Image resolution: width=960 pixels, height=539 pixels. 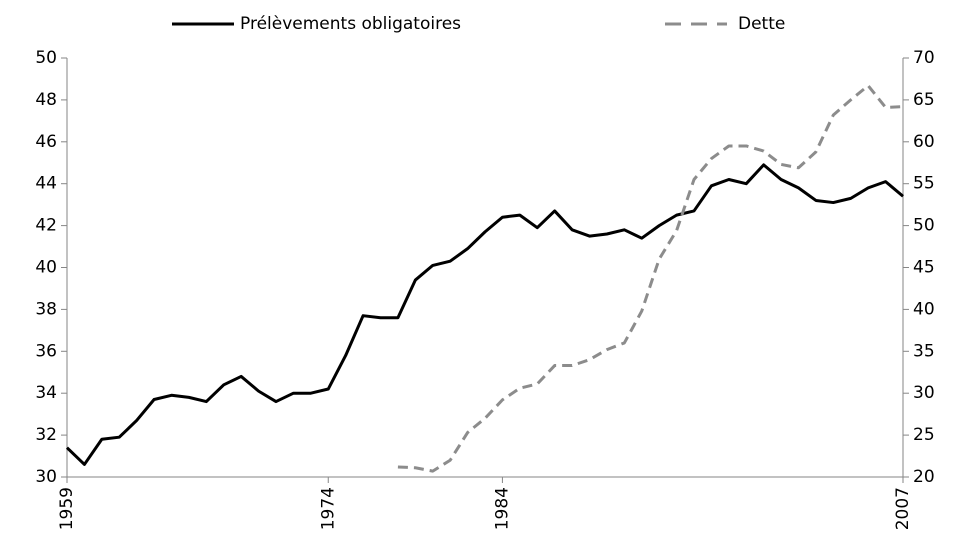 I want to click on y2-tick-label: 45, so click(x=924, y=268).